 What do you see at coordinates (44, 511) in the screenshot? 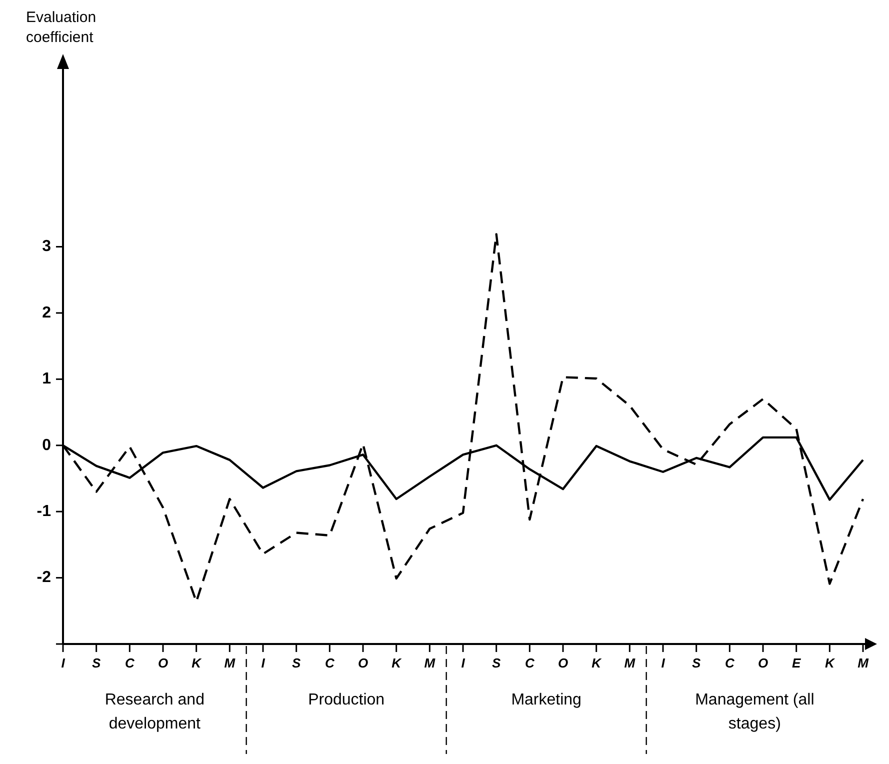
I see `y-tick-label: -1` at bounding box center [44, 511].